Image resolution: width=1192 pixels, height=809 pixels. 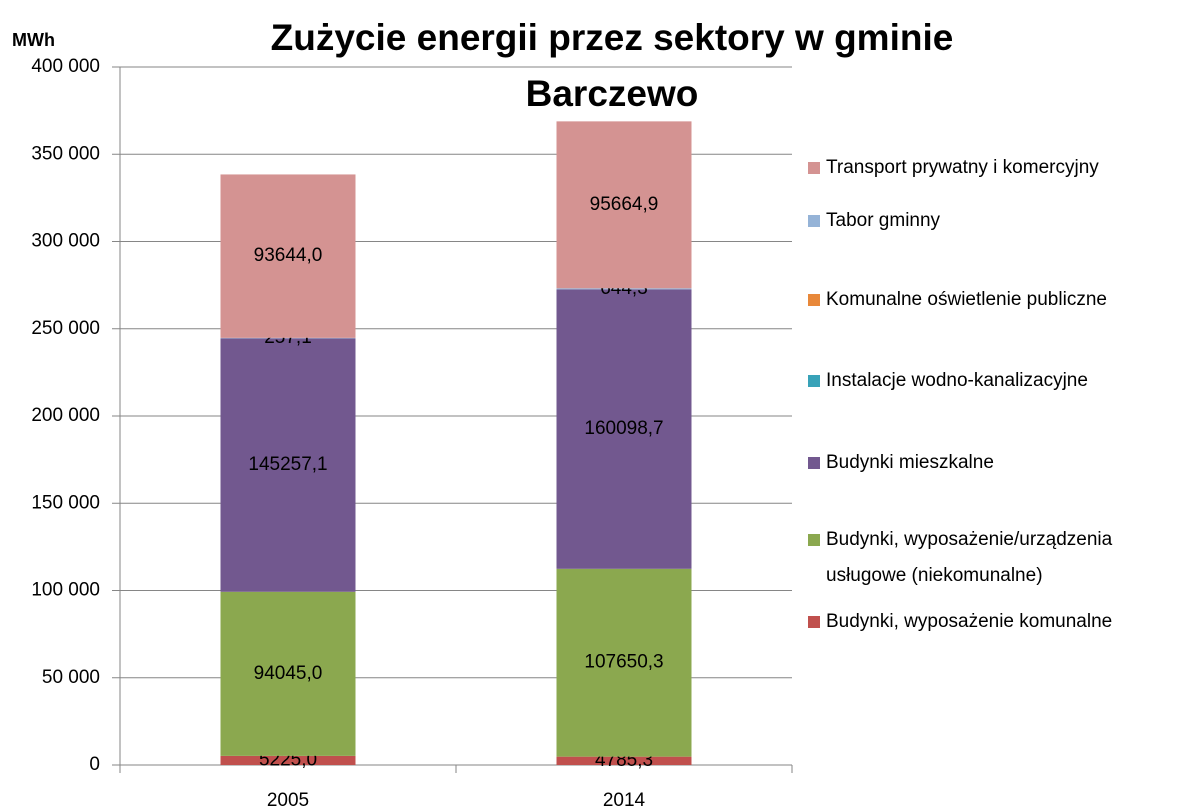 I want to click on legend-label: Transport prywatny i komercyjny, so click(x=962, y=167).